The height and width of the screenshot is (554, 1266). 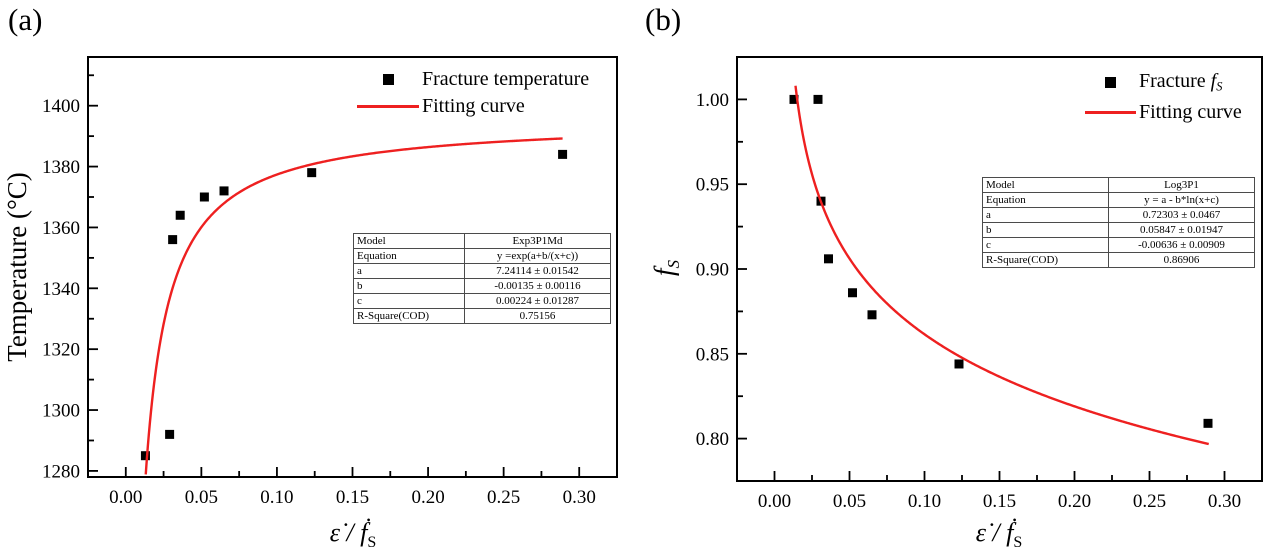 I want to click on label-run: Temperature (°C), so click(x=17, y=267).